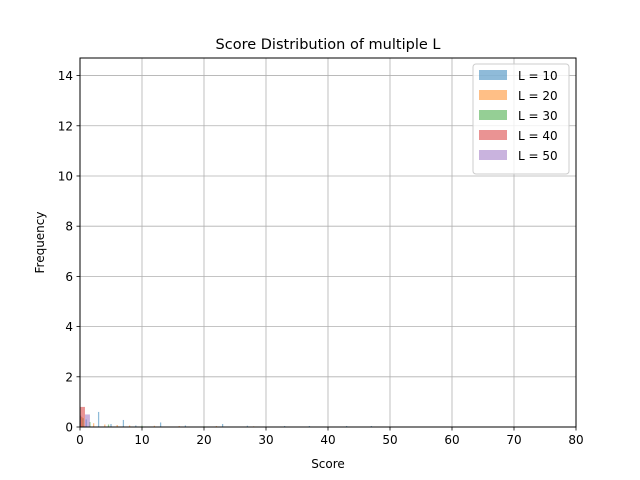 Image resolution: width=640 pixels, height=480 pixels. Describe the element at coordinates (203, 440) in the screenshot. I see `x-tick-label: 20` at that location.